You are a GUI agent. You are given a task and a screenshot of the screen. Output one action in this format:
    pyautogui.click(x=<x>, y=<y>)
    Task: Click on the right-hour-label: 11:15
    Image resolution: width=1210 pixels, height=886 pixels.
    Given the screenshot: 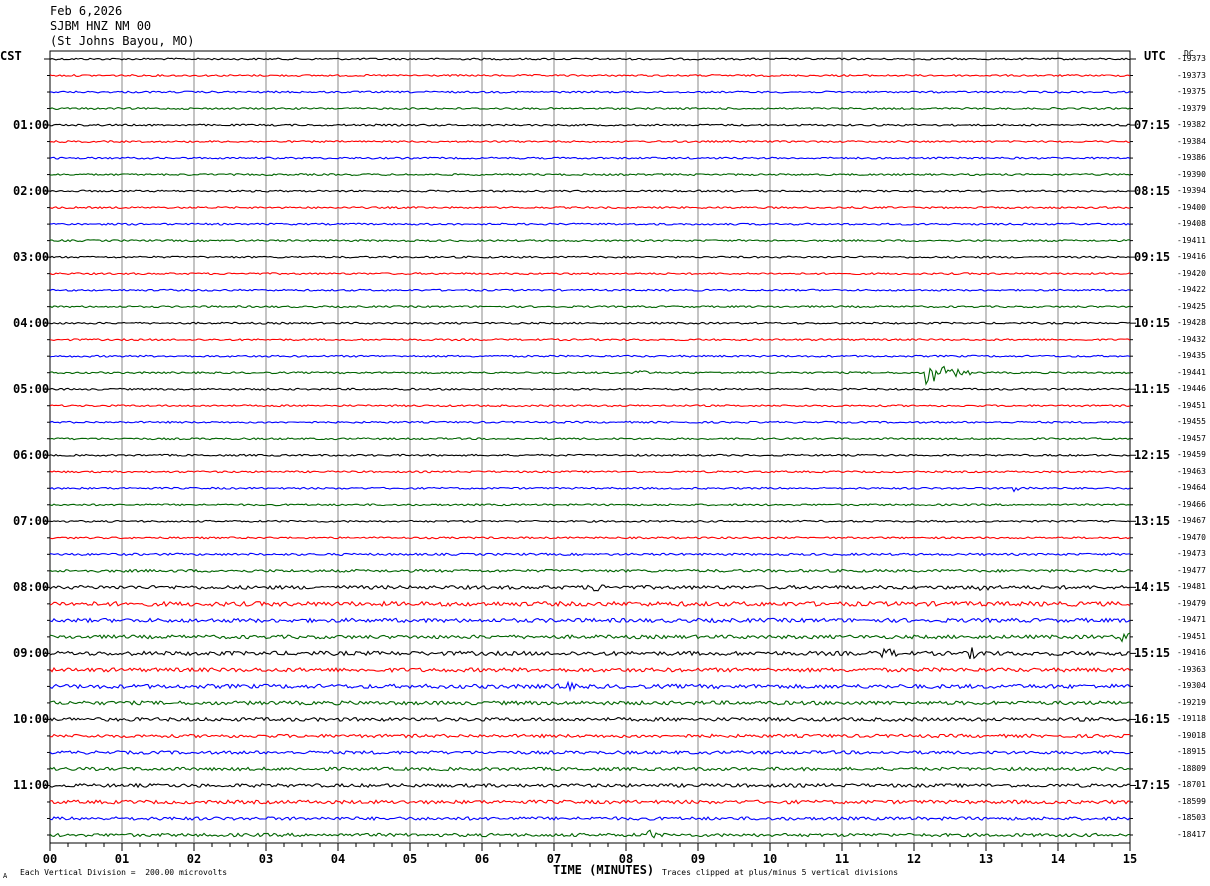 What is the action you would take?
    pyautogui.click(x=1152, y=389)
    